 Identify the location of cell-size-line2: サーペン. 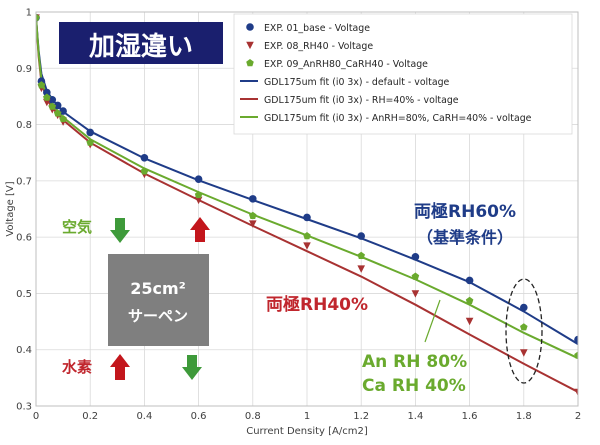
(158, 316).